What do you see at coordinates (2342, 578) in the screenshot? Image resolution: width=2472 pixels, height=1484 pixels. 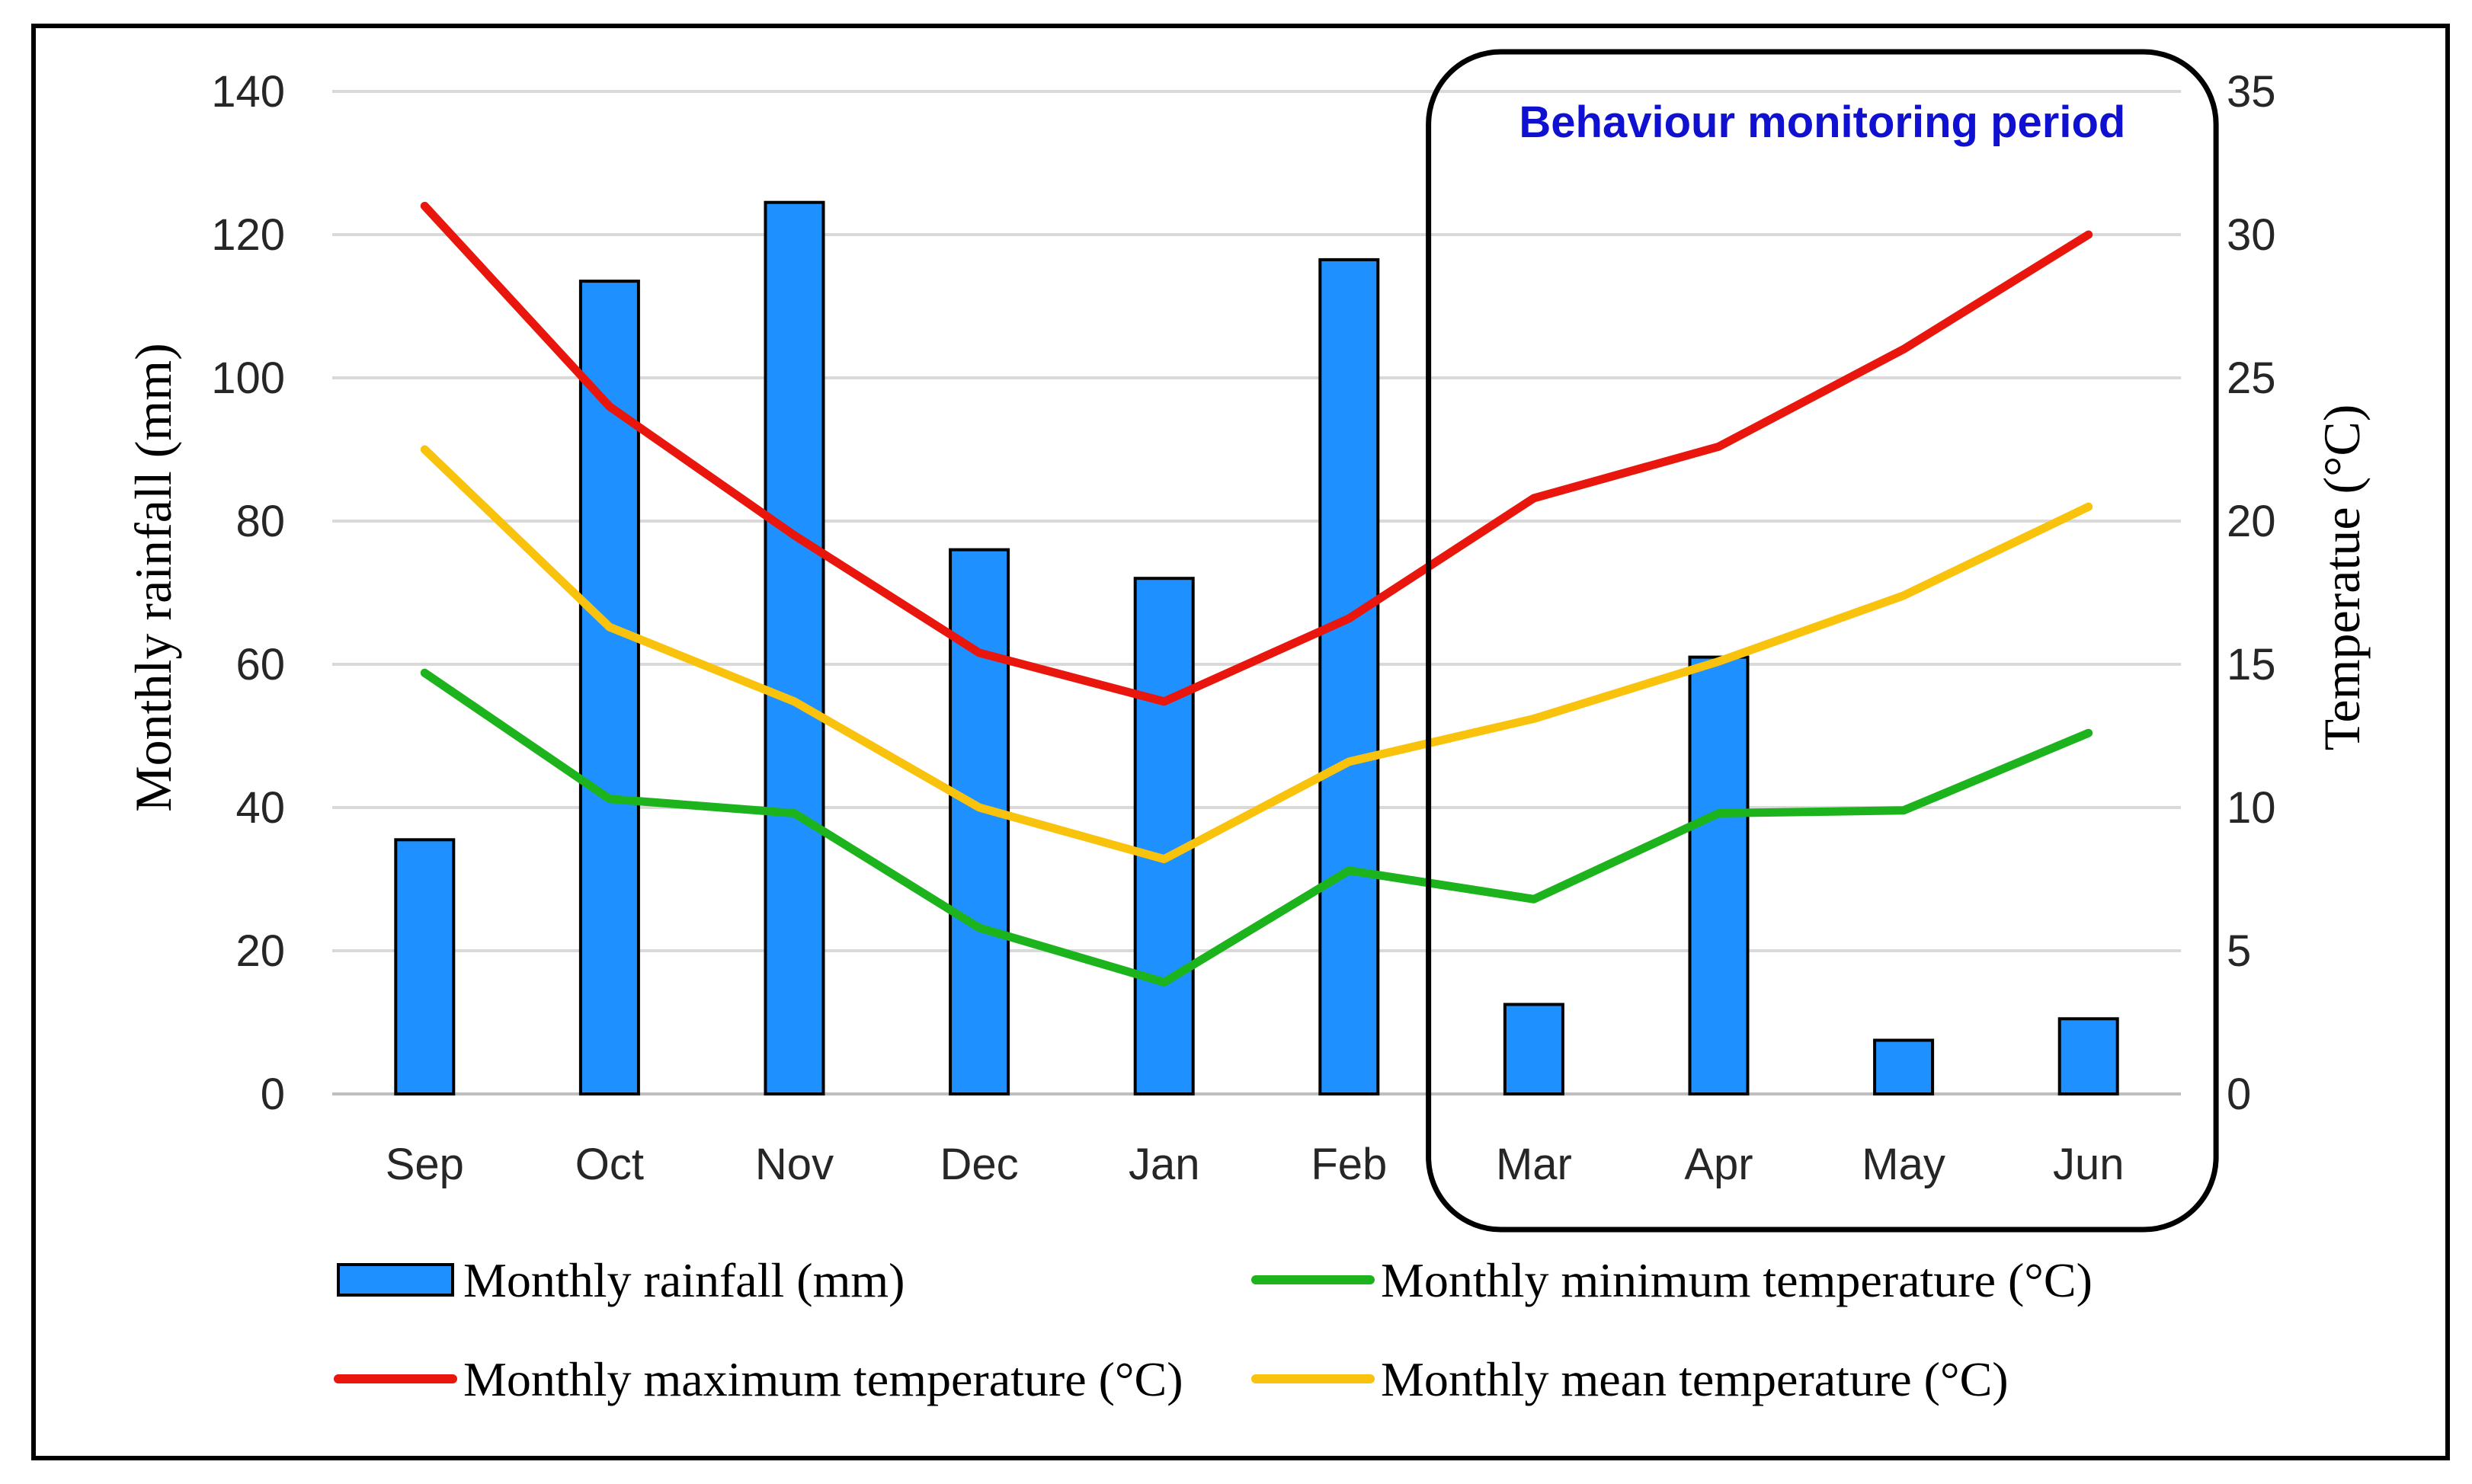 I see `right-axis-label: Temperatue (°C)` at bounding box center [2342, 578].